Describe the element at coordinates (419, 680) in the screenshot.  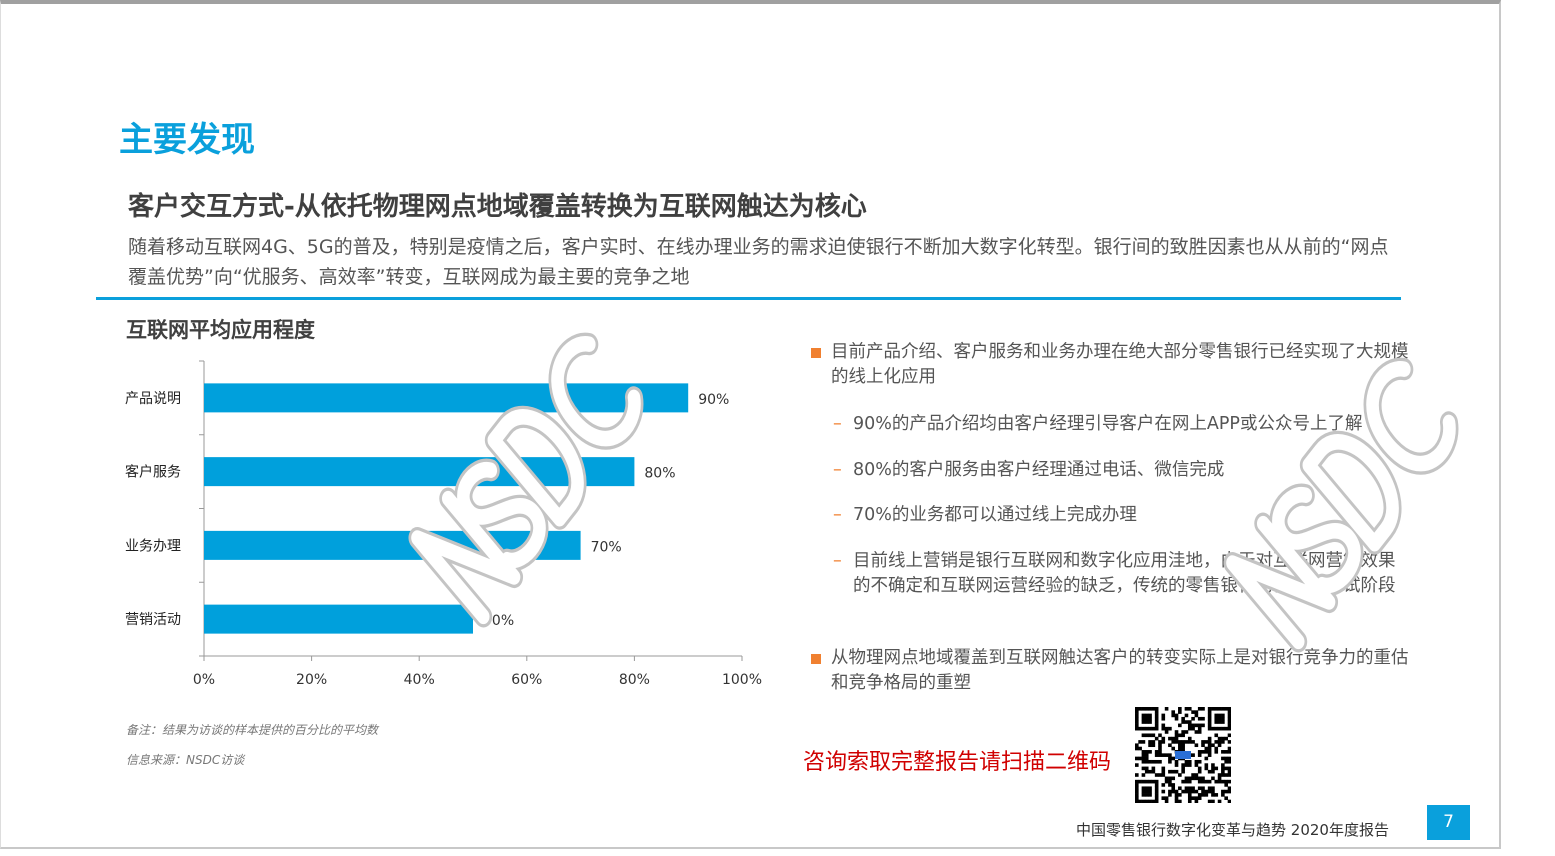
I see `x-tick-label: 40%` at that location.